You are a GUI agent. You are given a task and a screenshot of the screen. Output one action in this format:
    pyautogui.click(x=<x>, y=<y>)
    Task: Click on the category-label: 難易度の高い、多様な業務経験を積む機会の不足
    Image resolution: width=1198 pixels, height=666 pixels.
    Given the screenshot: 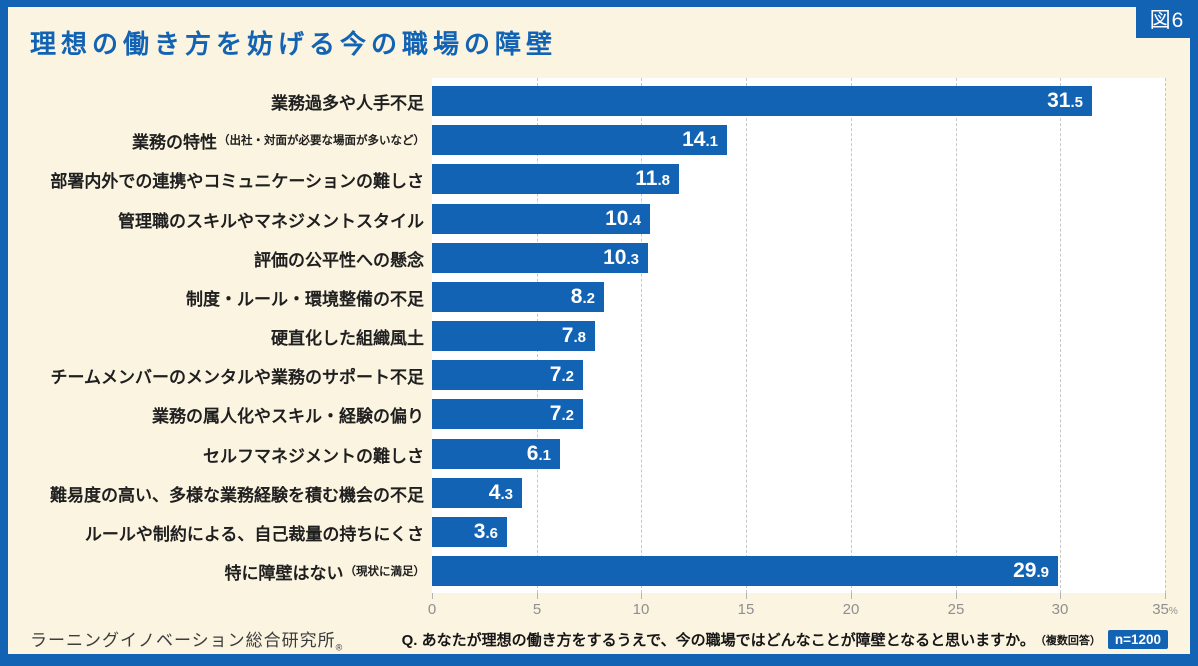 What is the action you would take?
    pyautogui.click(x=212, y=493)
    